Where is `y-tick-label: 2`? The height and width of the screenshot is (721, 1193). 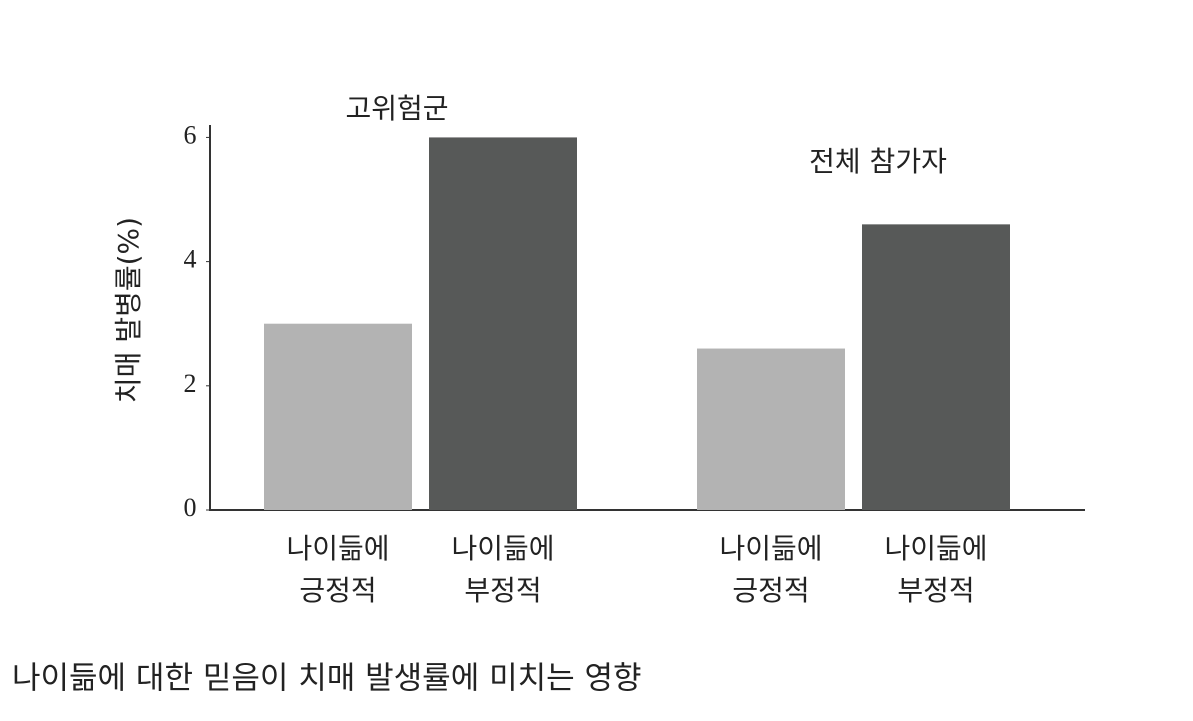
y-tick-label: 2 is located at coordinates (190, 383).